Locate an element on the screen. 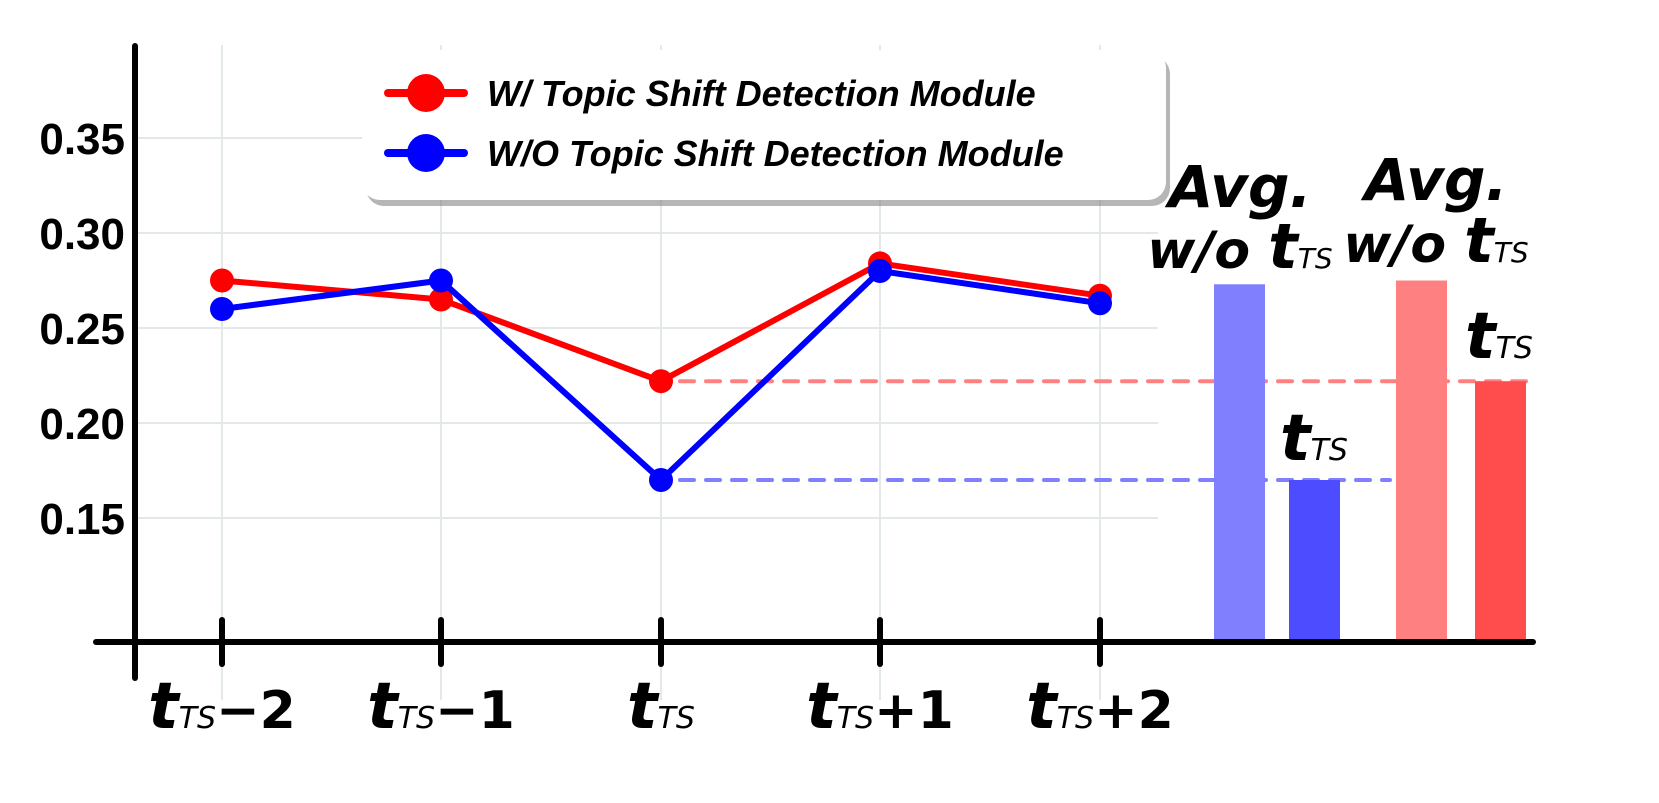 The image size is (1659, 803). y-tick-label: 0.25 is located at coordinates (82, 329).